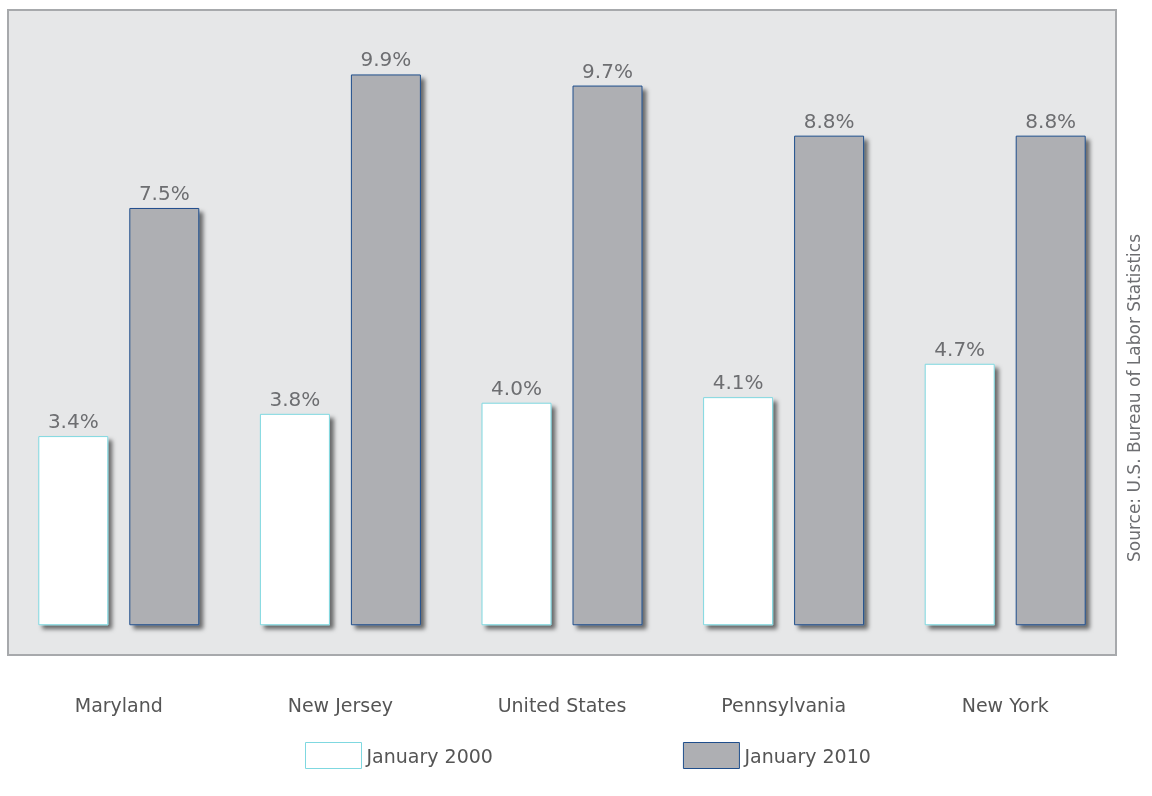 Image resolution: width=1152 pixels, height=796 pixels. Describe the element at coordinates (960, 348) in the screenshot. I see `data-label: 4.7%` at that location.